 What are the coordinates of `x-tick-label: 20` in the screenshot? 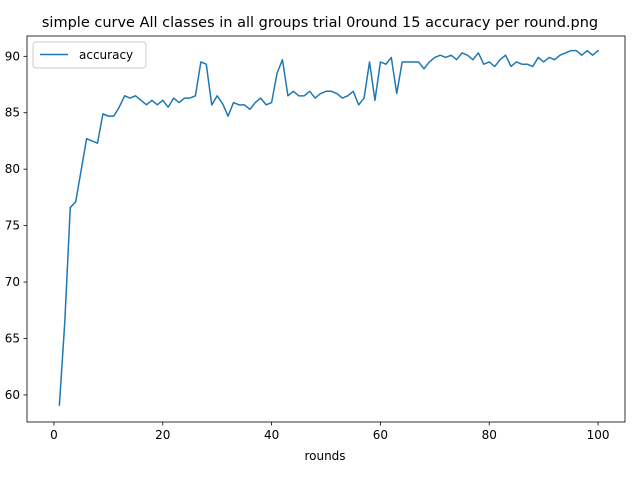 It's located at (162, 435).